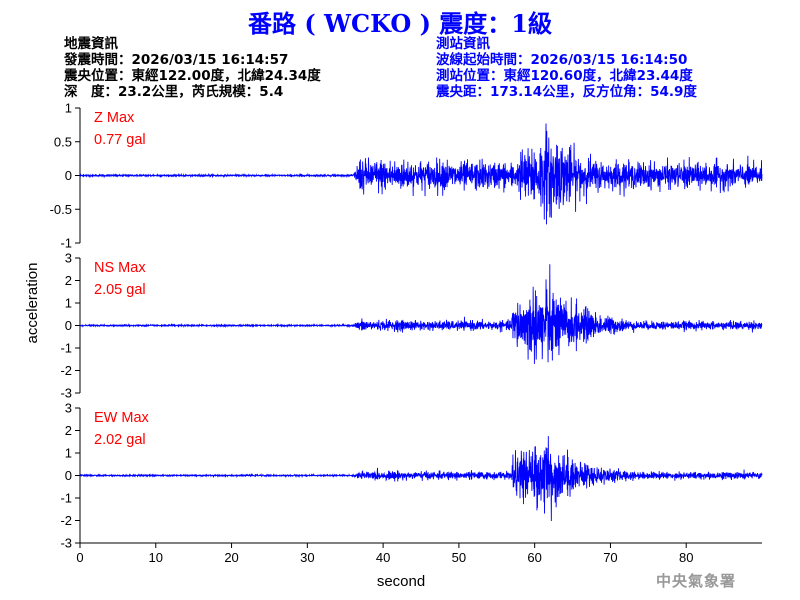 The height and width of the screenshot is (600, 800). I want to click on station-location: 測站位置：東經120.60度，北緯23.44度, so click(564, 76).